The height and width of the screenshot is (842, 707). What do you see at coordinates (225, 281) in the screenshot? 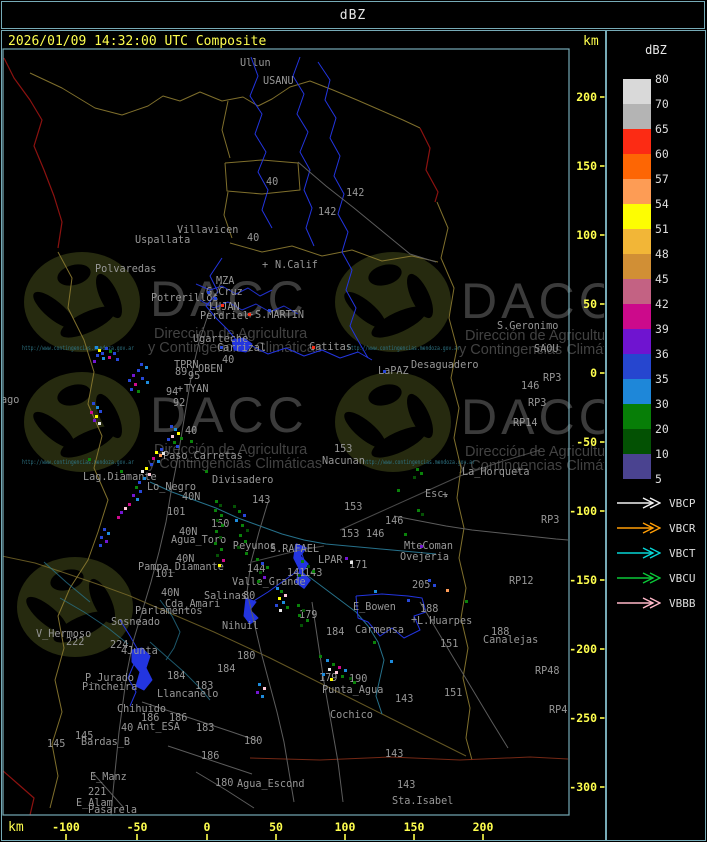
I see `map-place-label: MZA` at bounding box center [225, 281].